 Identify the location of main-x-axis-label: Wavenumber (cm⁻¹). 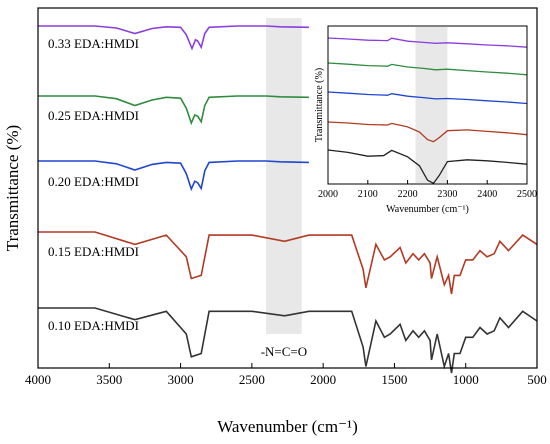
(287, 426).